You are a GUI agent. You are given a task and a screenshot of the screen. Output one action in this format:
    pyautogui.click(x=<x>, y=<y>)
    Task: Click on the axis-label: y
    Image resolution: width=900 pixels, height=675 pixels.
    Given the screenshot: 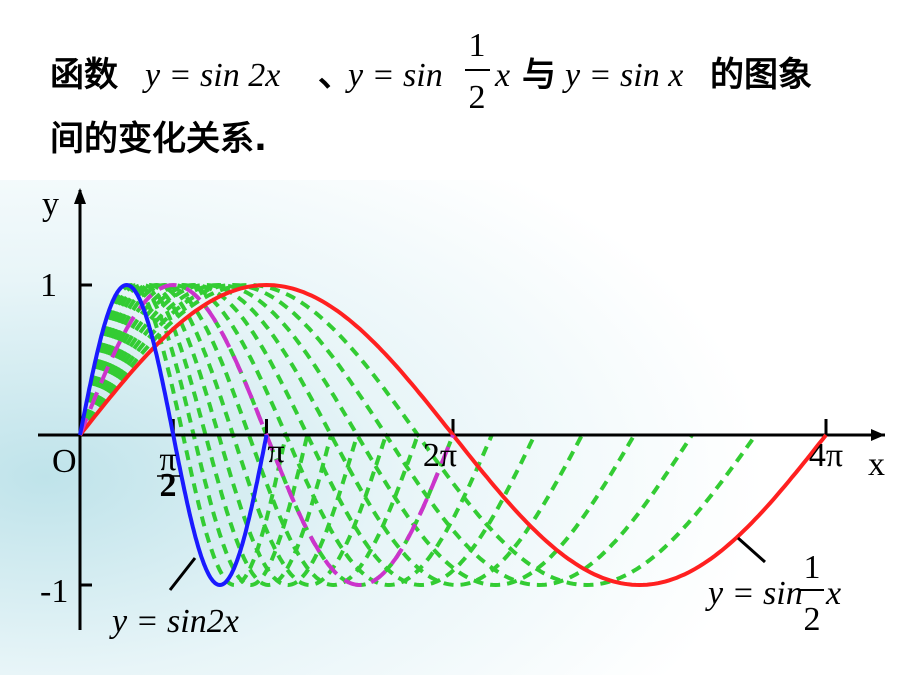 What is the action you would take?
    pyautogui.click(x=50, y=204)
    